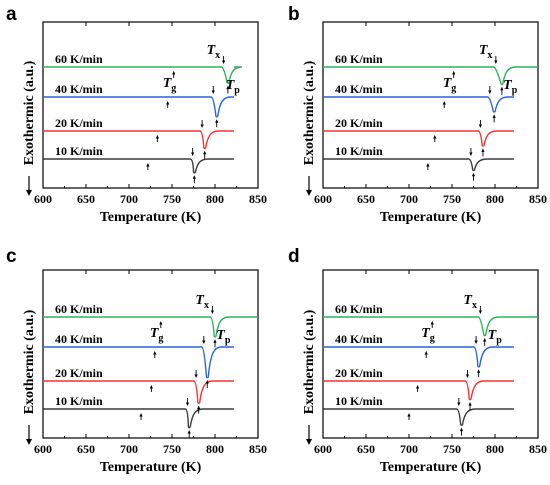 Image resolution: width=550 pixels, height=485 pixels. I want to click on tx-label: Tx, so click(470, 302).